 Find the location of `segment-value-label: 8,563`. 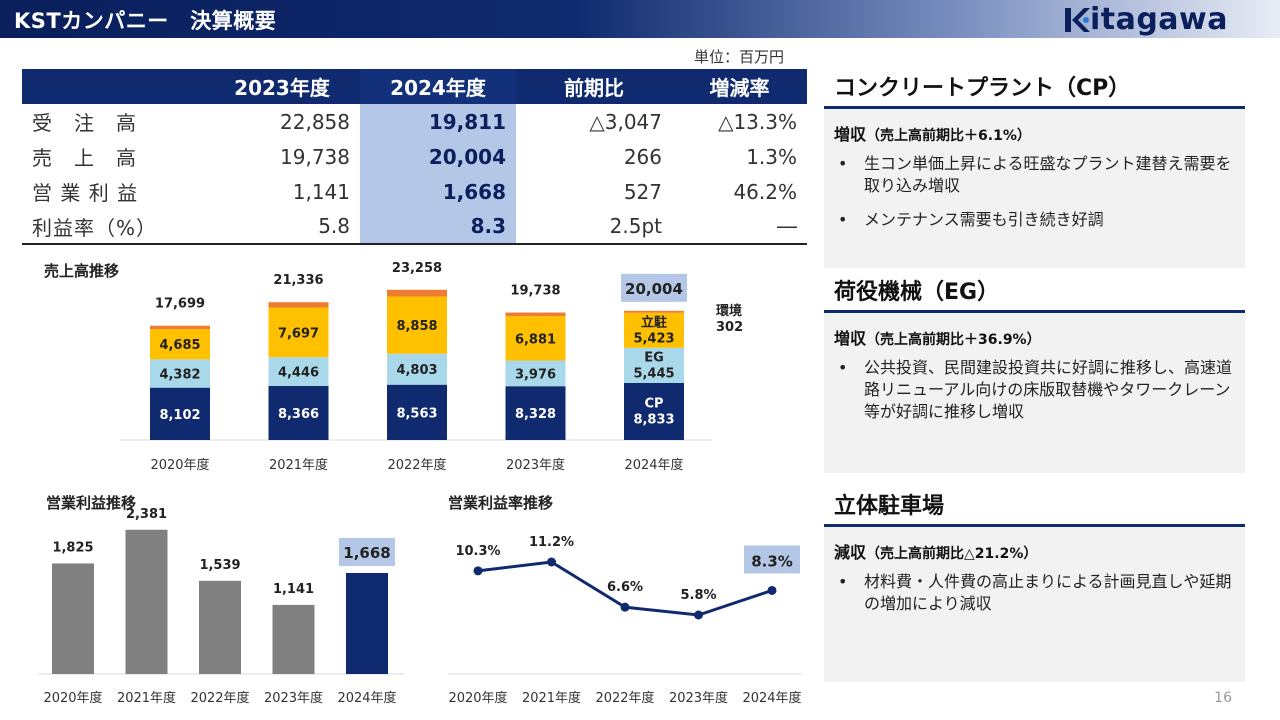

segment-value-label: 8,563 is located at coordinates (416, 413).